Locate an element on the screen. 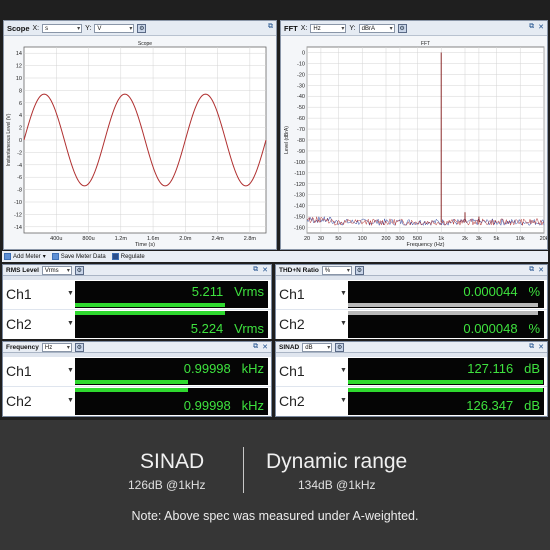 The image size is (550, 550). rms-ch1-dropdown-icon: ▼ is located at coordinates (70, 293).